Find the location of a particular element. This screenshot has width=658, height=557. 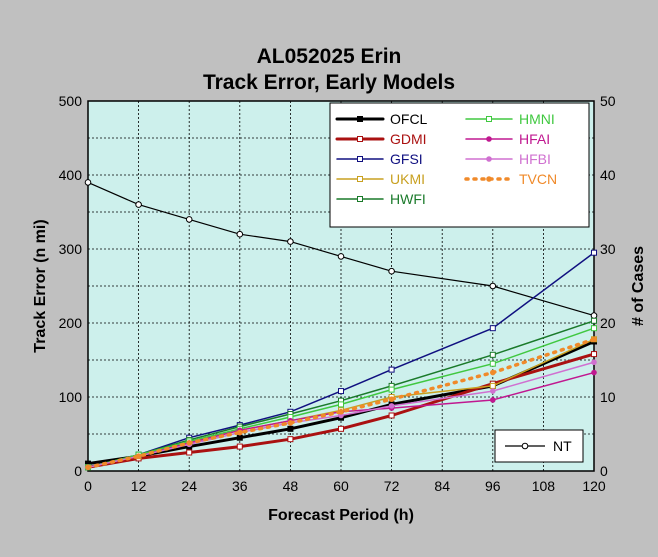

y2-tick-label: 30 is located at coordinates (608, 249).